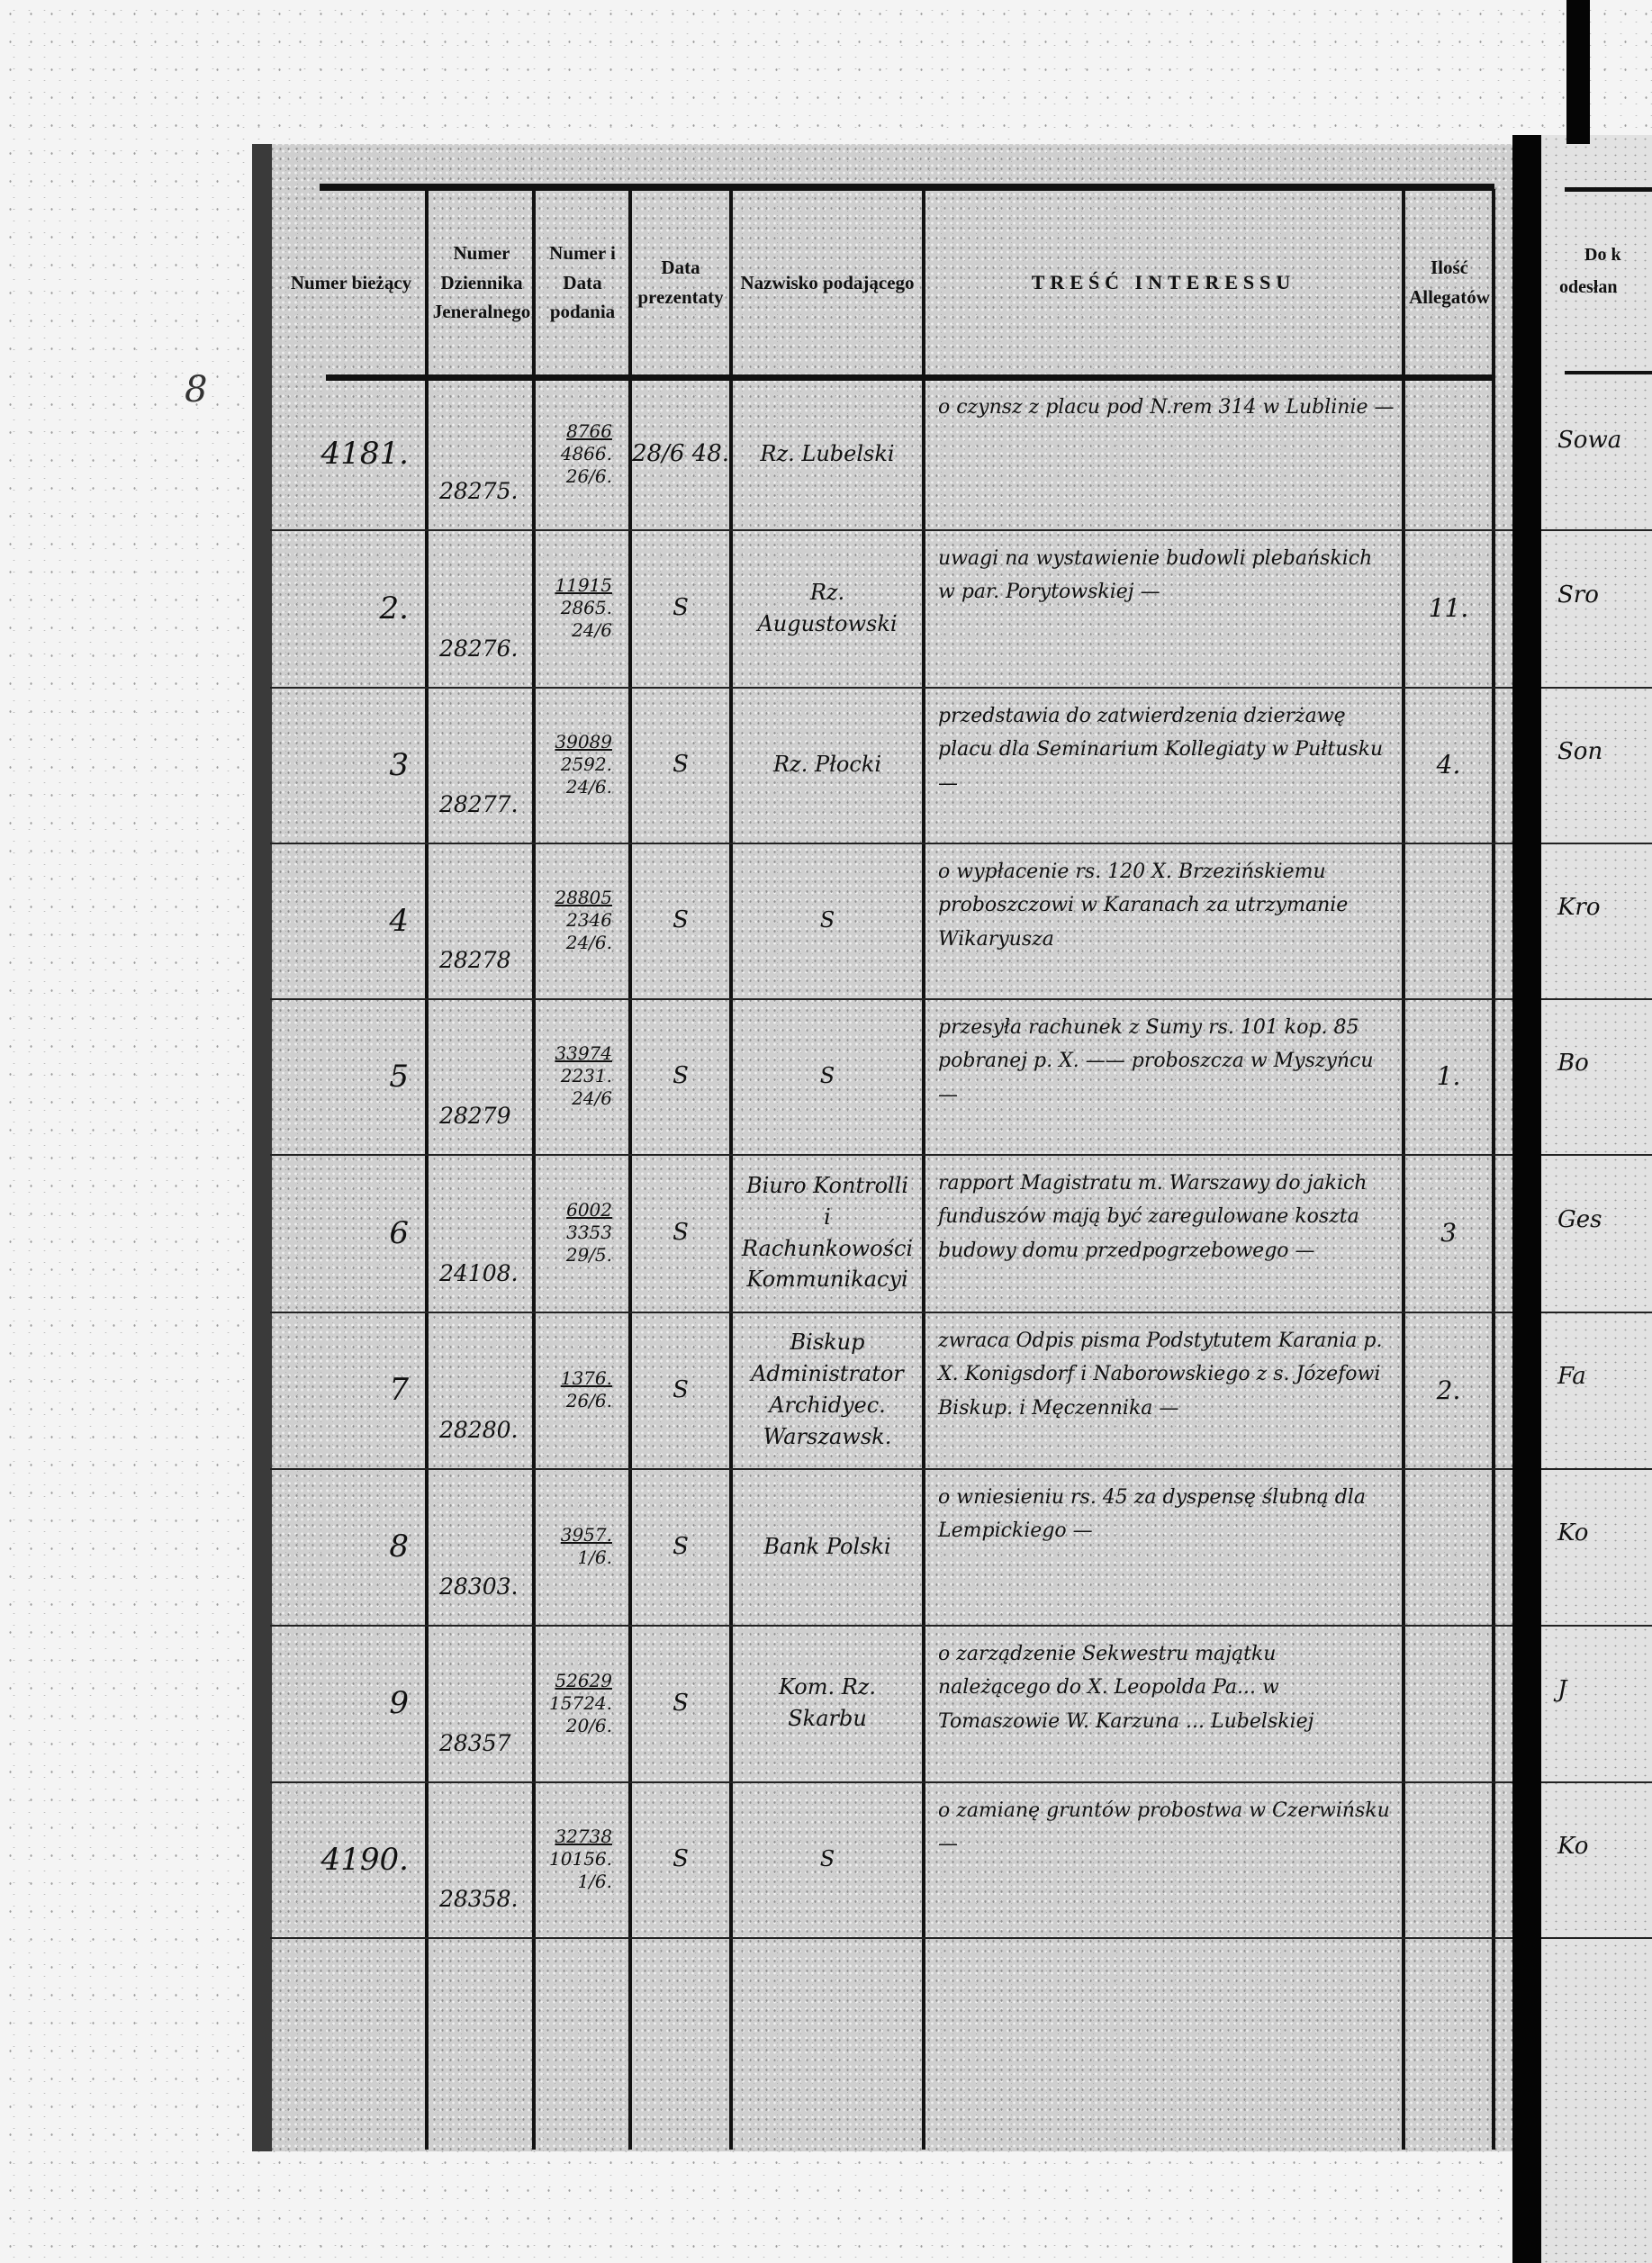 This screenshot has width=1652, height=2263. I want to click on journal-number: 24108., so click(479, 1273).